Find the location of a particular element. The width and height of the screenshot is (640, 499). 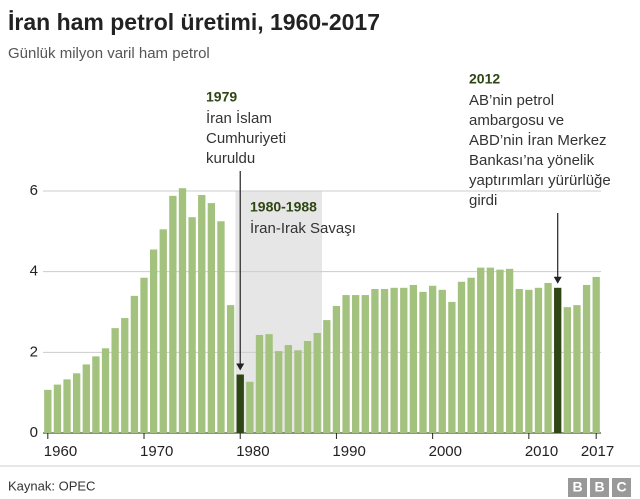

chart-title: İran ham petrol üretimi, 1960-2017 is located at coordinates (194, 22).